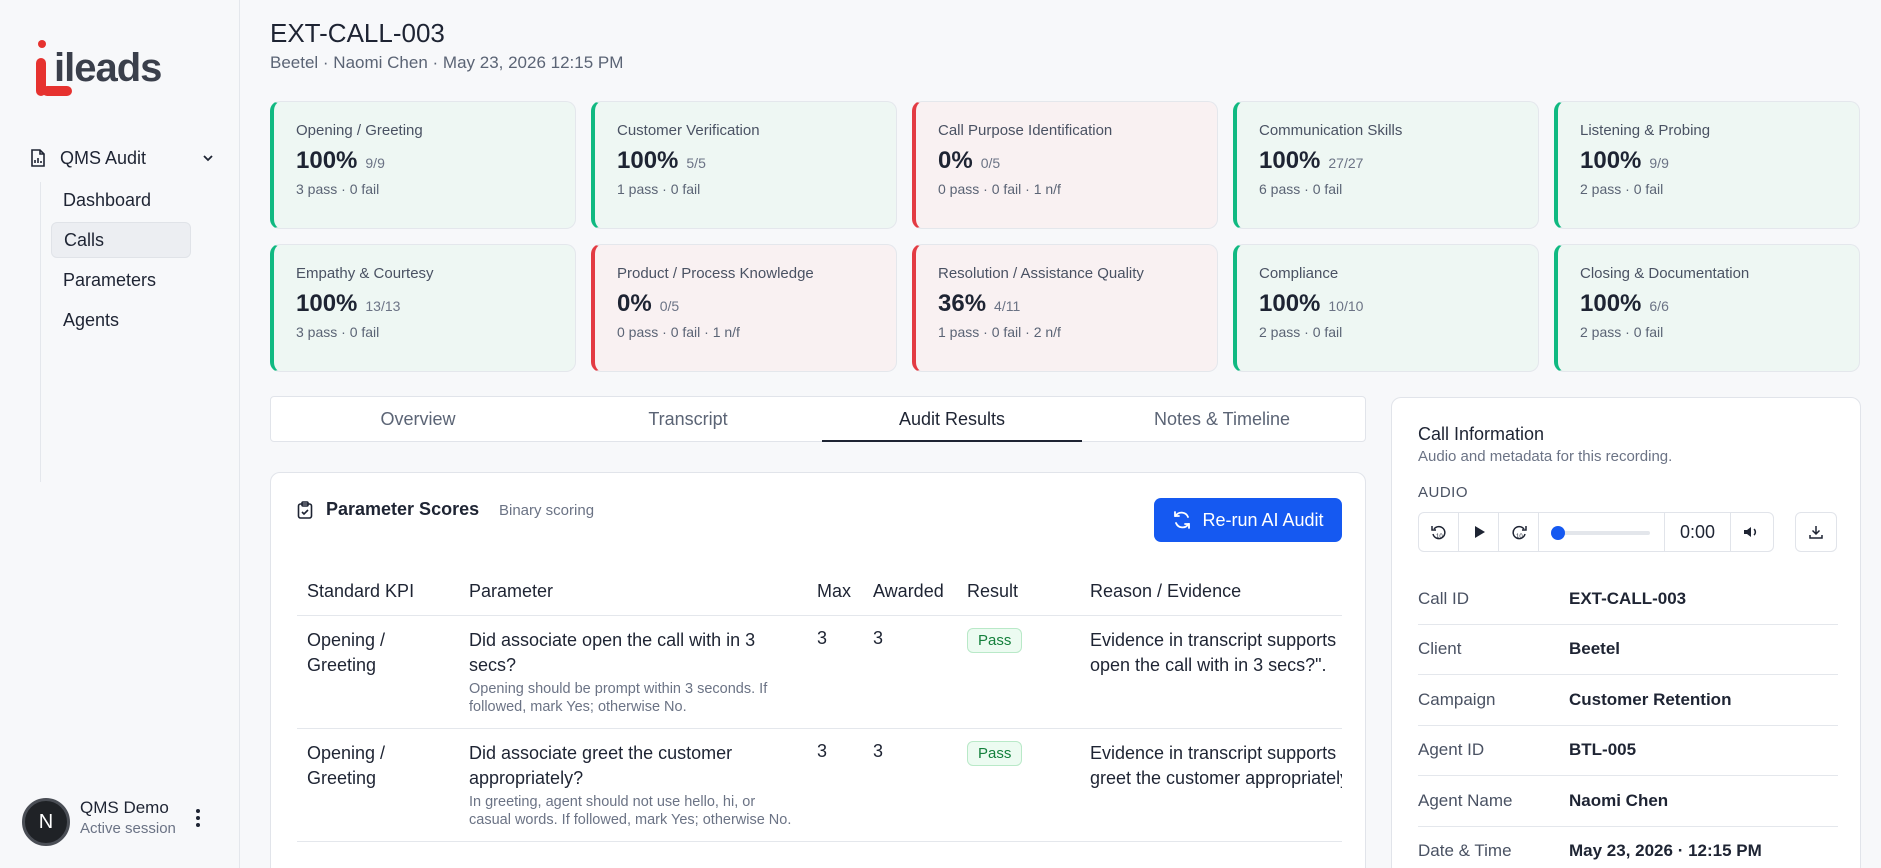  I want to click on audio-label: AUDIO, so click(1443, 492).